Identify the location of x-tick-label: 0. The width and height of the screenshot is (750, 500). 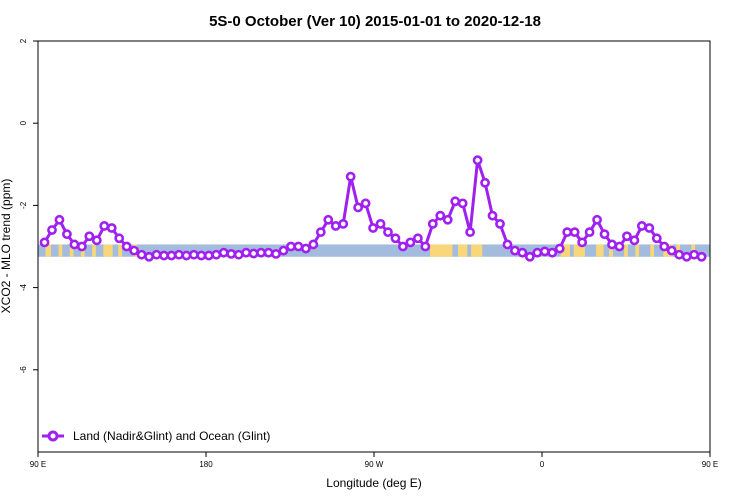
(542, 464).